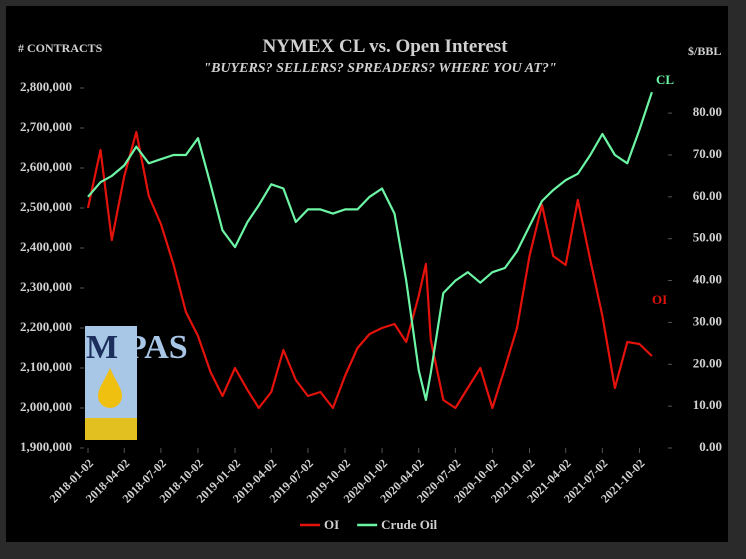 The image size is (746, 559). Describe the element at coordinates (331, 524) in the screenshot. I see `legend-label: OI` at that location.